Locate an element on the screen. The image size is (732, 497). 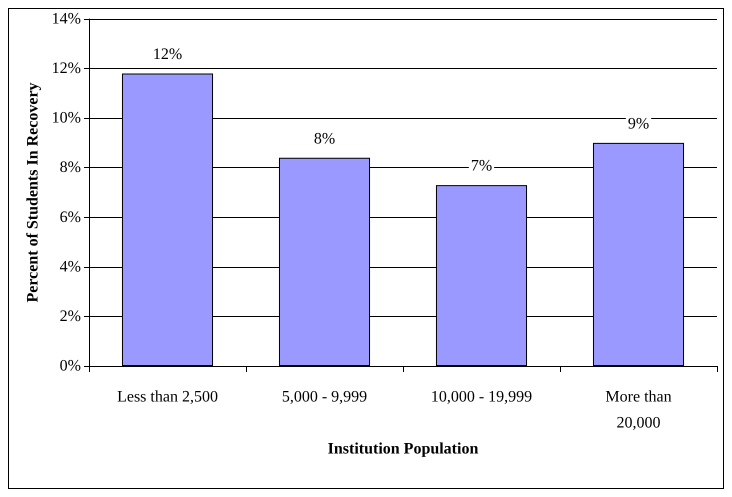
data-label: 12% is located at coordinates (167, 55).